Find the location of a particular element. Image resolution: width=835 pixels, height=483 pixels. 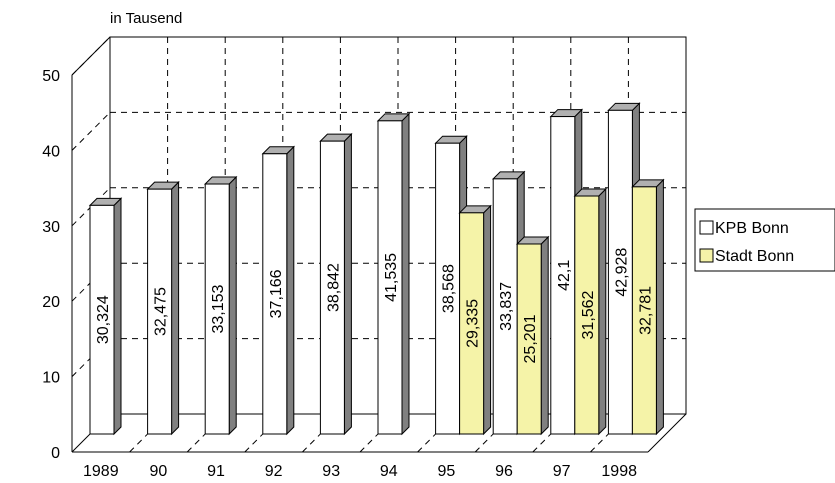

data-label: 32,475 is located at coordinates (161, 311).